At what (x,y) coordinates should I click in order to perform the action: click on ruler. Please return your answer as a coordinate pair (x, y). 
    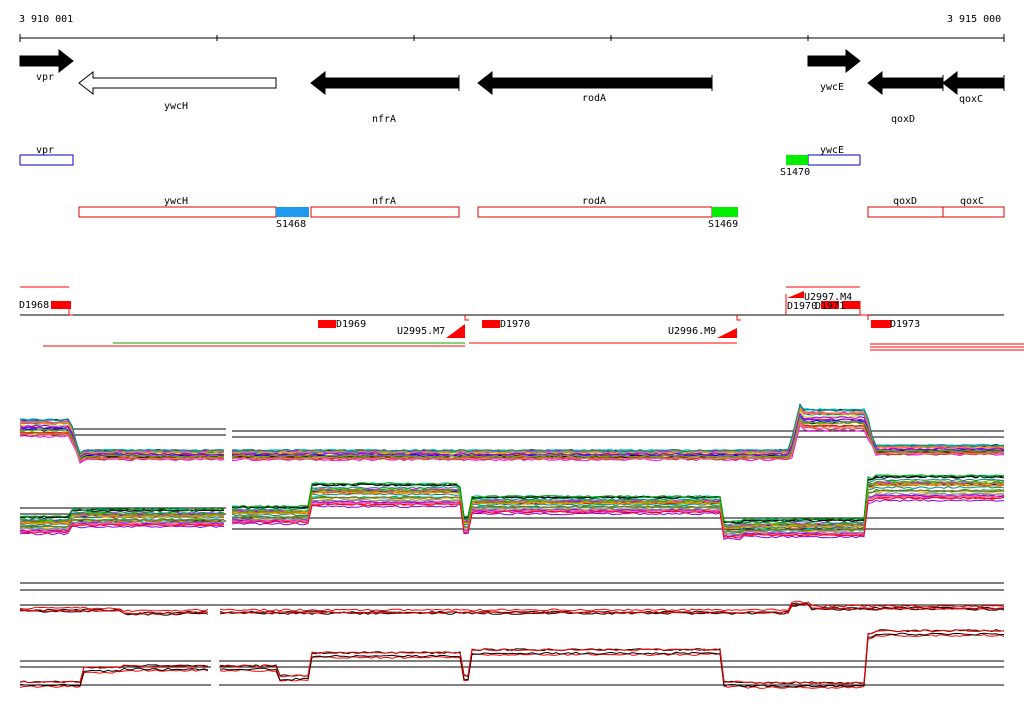
    Looking at the image, I should click on (512, 38).